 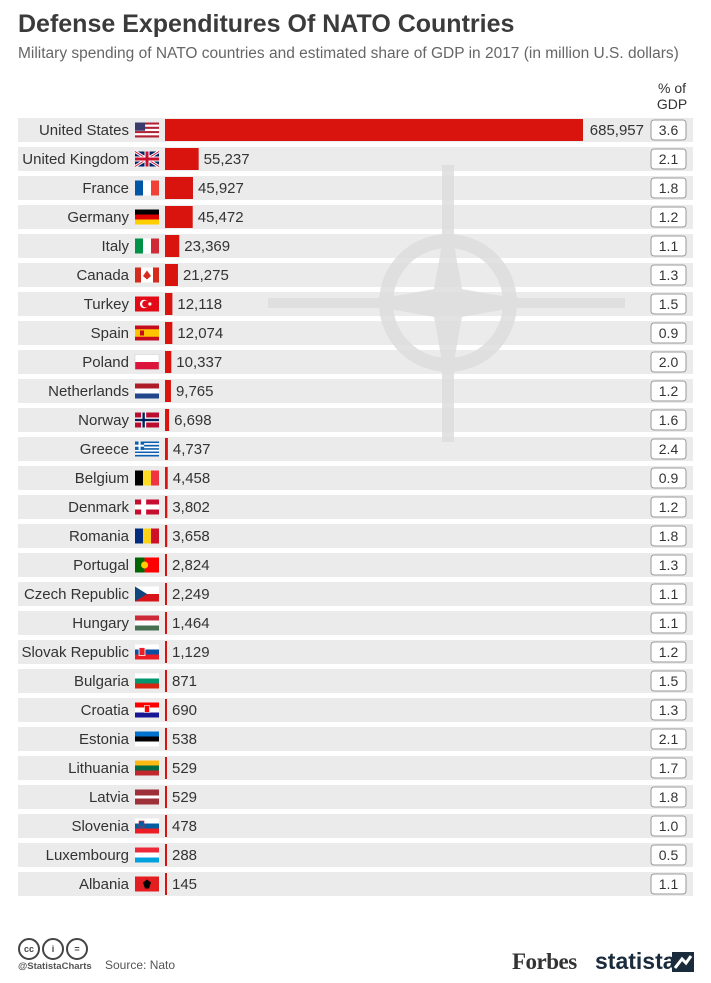 I want to click on license-icons: cc i =, so click(x=54, y=949).